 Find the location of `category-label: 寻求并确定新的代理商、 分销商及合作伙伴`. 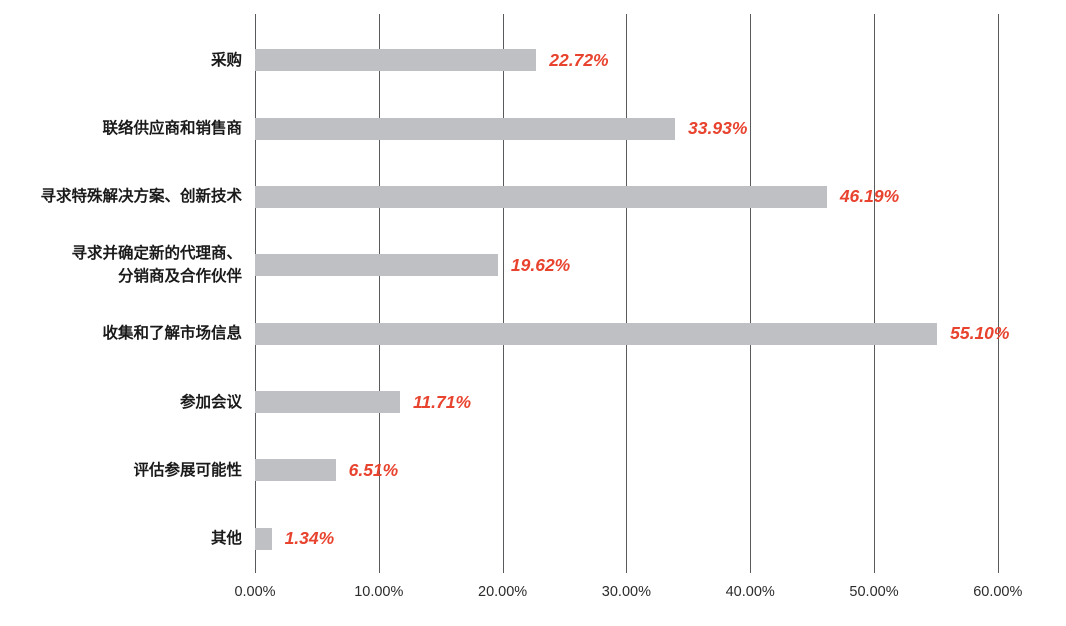

category-label: 寻求并确定新的代理商、 分销商及合作伙伴 is located at coordinates (156, 265).